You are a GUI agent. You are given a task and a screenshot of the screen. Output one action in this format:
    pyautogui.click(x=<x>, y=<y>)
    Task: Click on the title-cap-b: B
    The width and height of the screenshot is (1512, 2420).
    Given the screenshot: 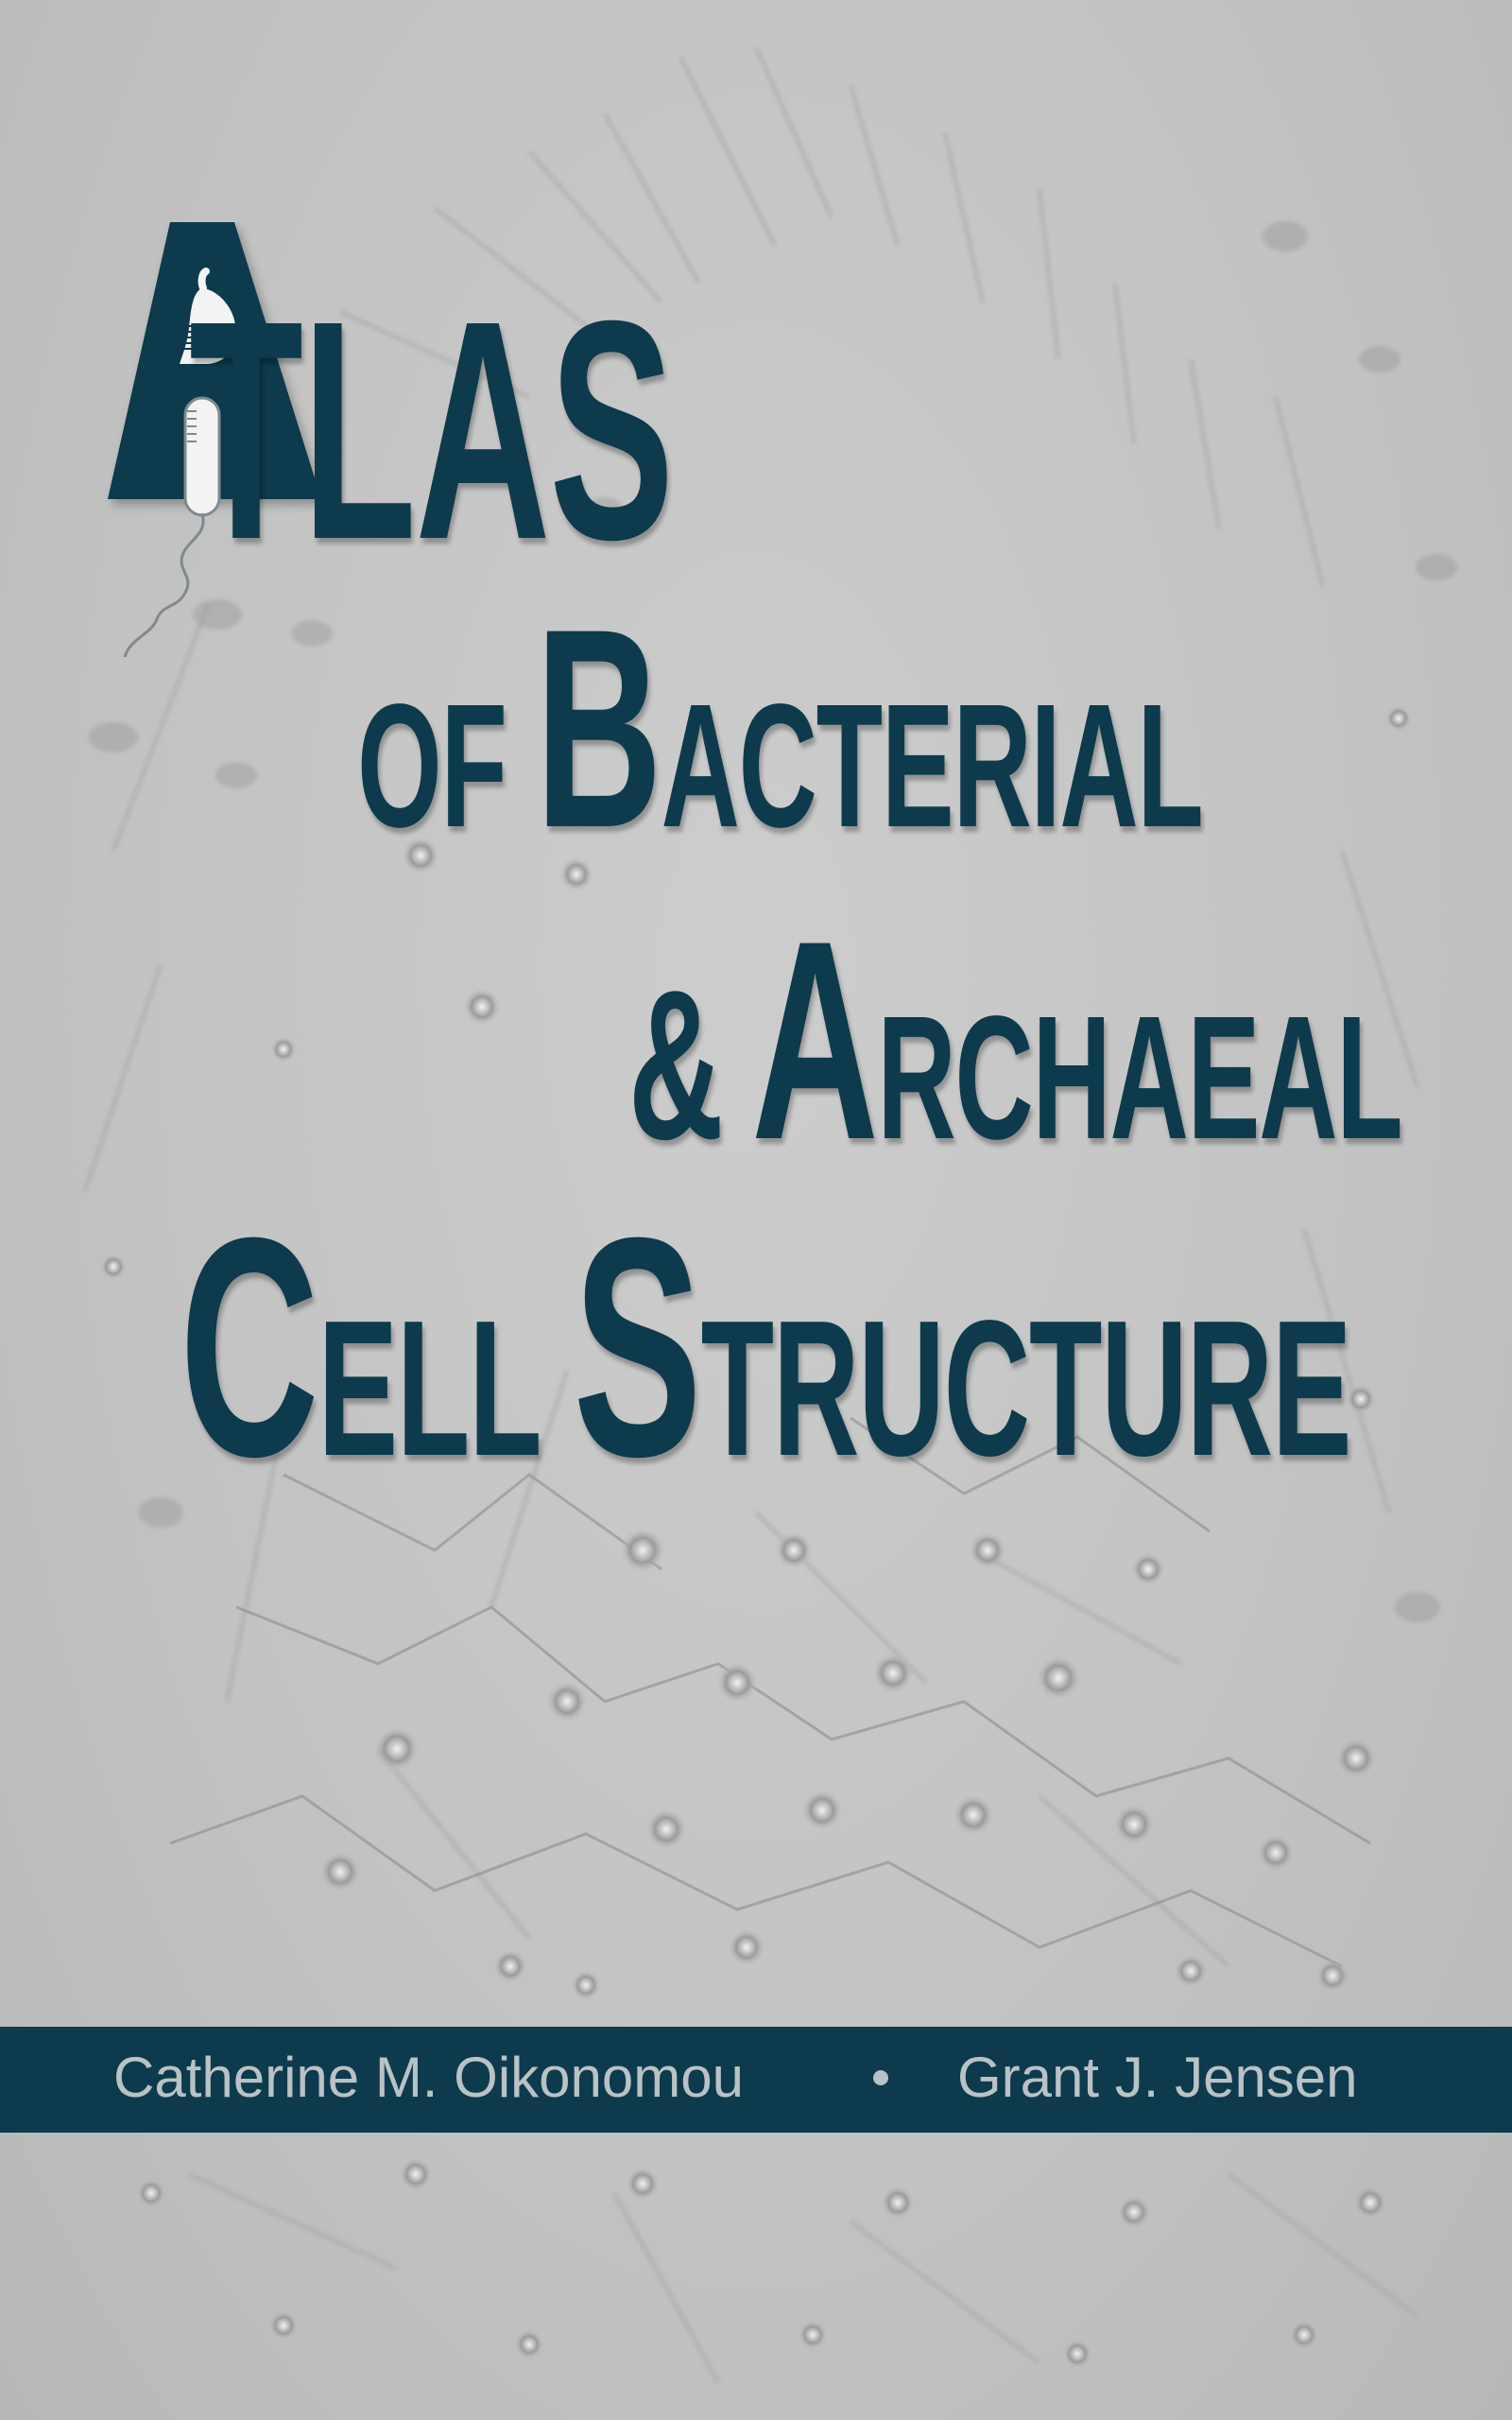 What is the action you would take?
    pyautogui.click(x=598, y=728)
    